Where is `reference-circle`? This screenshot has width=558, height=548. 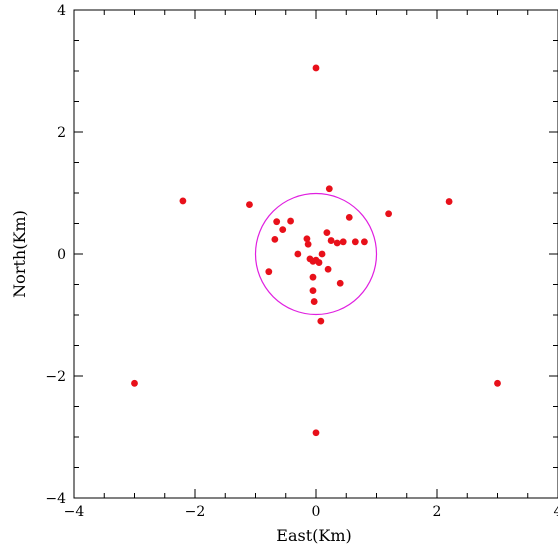
reference-circle is located at coordinates (316, 254).